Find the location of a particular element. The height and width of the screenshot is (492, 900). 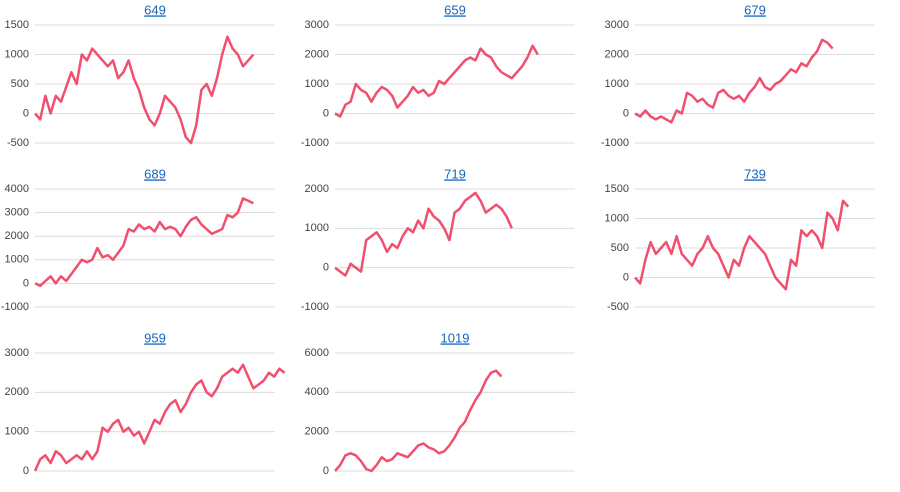

y-tick-label: 6000 is located at coordinates (317, 353).